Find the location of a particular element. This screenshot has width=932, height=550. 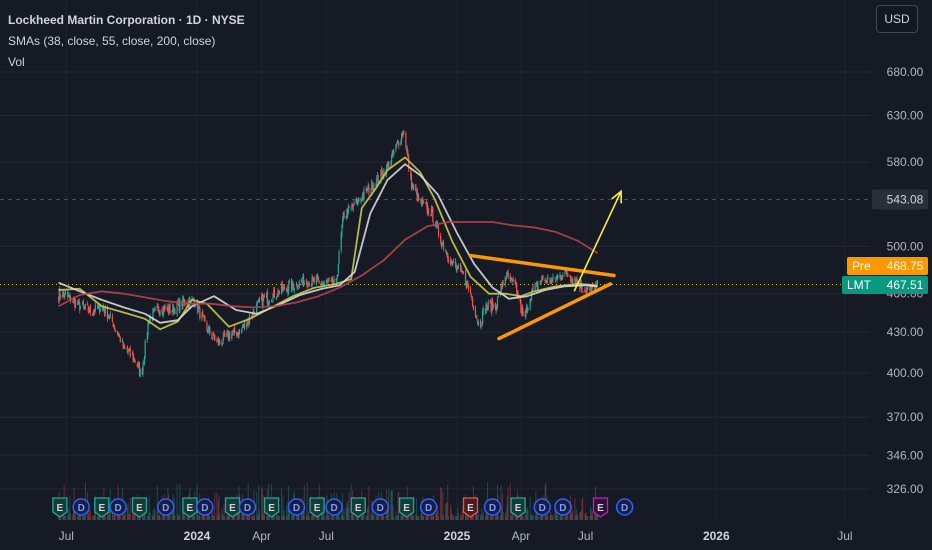

volume-indicator-label: Vol is located at coordinates (16, 62).